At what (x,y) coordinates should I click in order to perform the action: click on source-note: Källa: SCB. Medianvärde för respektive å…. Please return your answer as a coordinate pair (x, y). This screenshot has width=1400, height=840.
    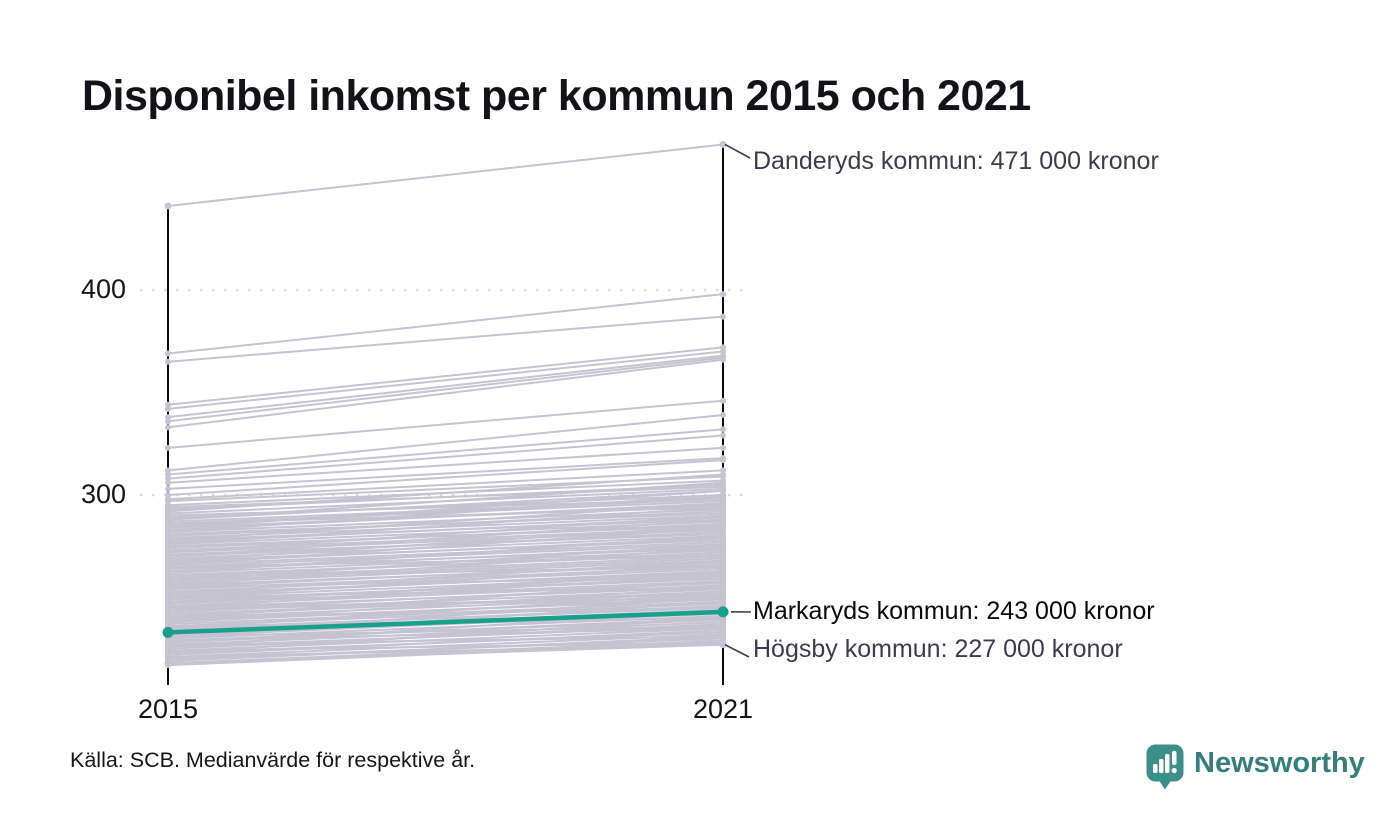
    Looking at the image, I should click on (273, 760).